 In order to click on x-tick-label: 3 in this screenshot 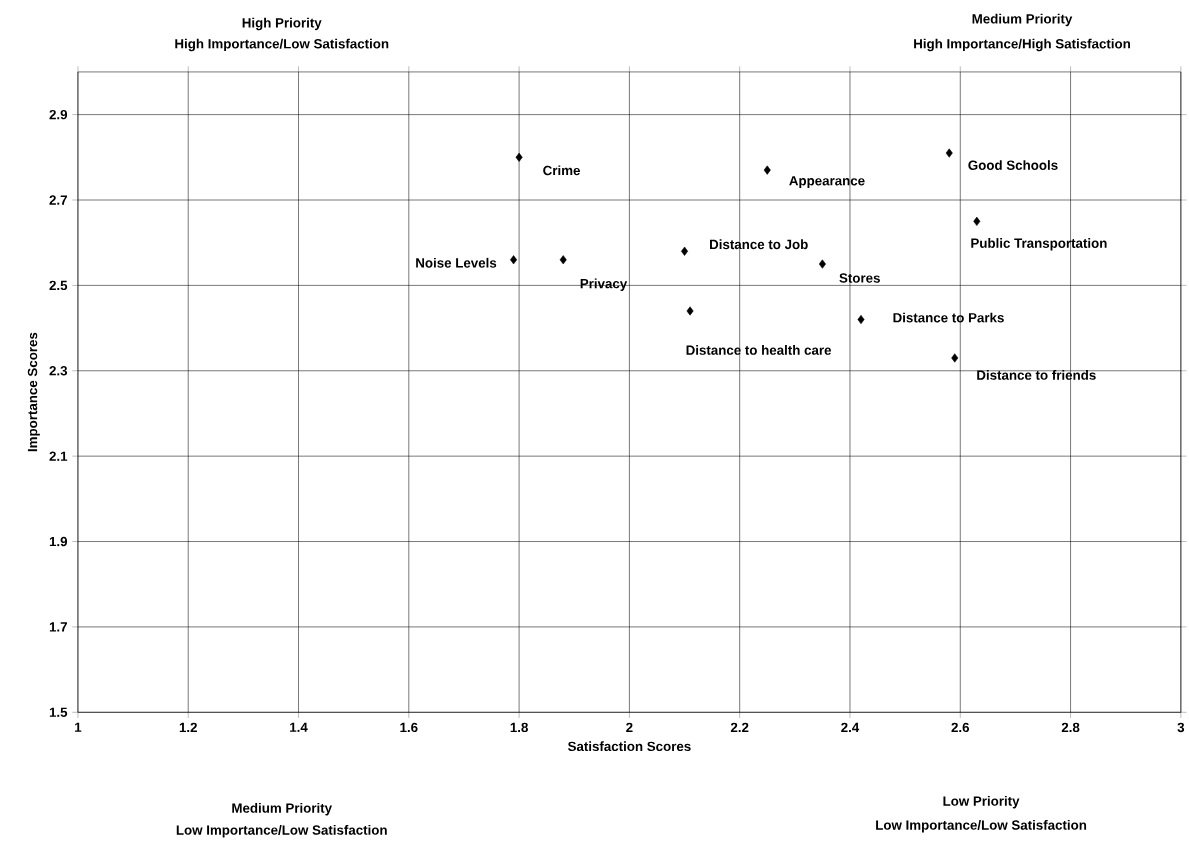, I will do `click(1181, 727)`.